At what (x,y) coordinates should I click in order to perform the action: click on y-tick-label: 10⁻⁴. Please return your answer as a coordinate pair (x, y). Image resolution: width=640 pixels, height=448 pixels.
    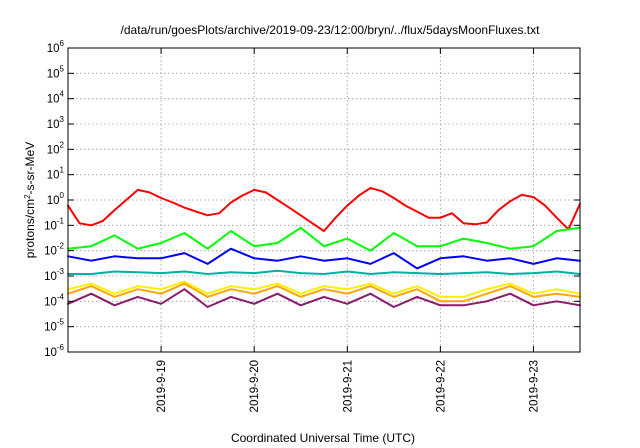
    Looking at the image, I should click on (54, 300).